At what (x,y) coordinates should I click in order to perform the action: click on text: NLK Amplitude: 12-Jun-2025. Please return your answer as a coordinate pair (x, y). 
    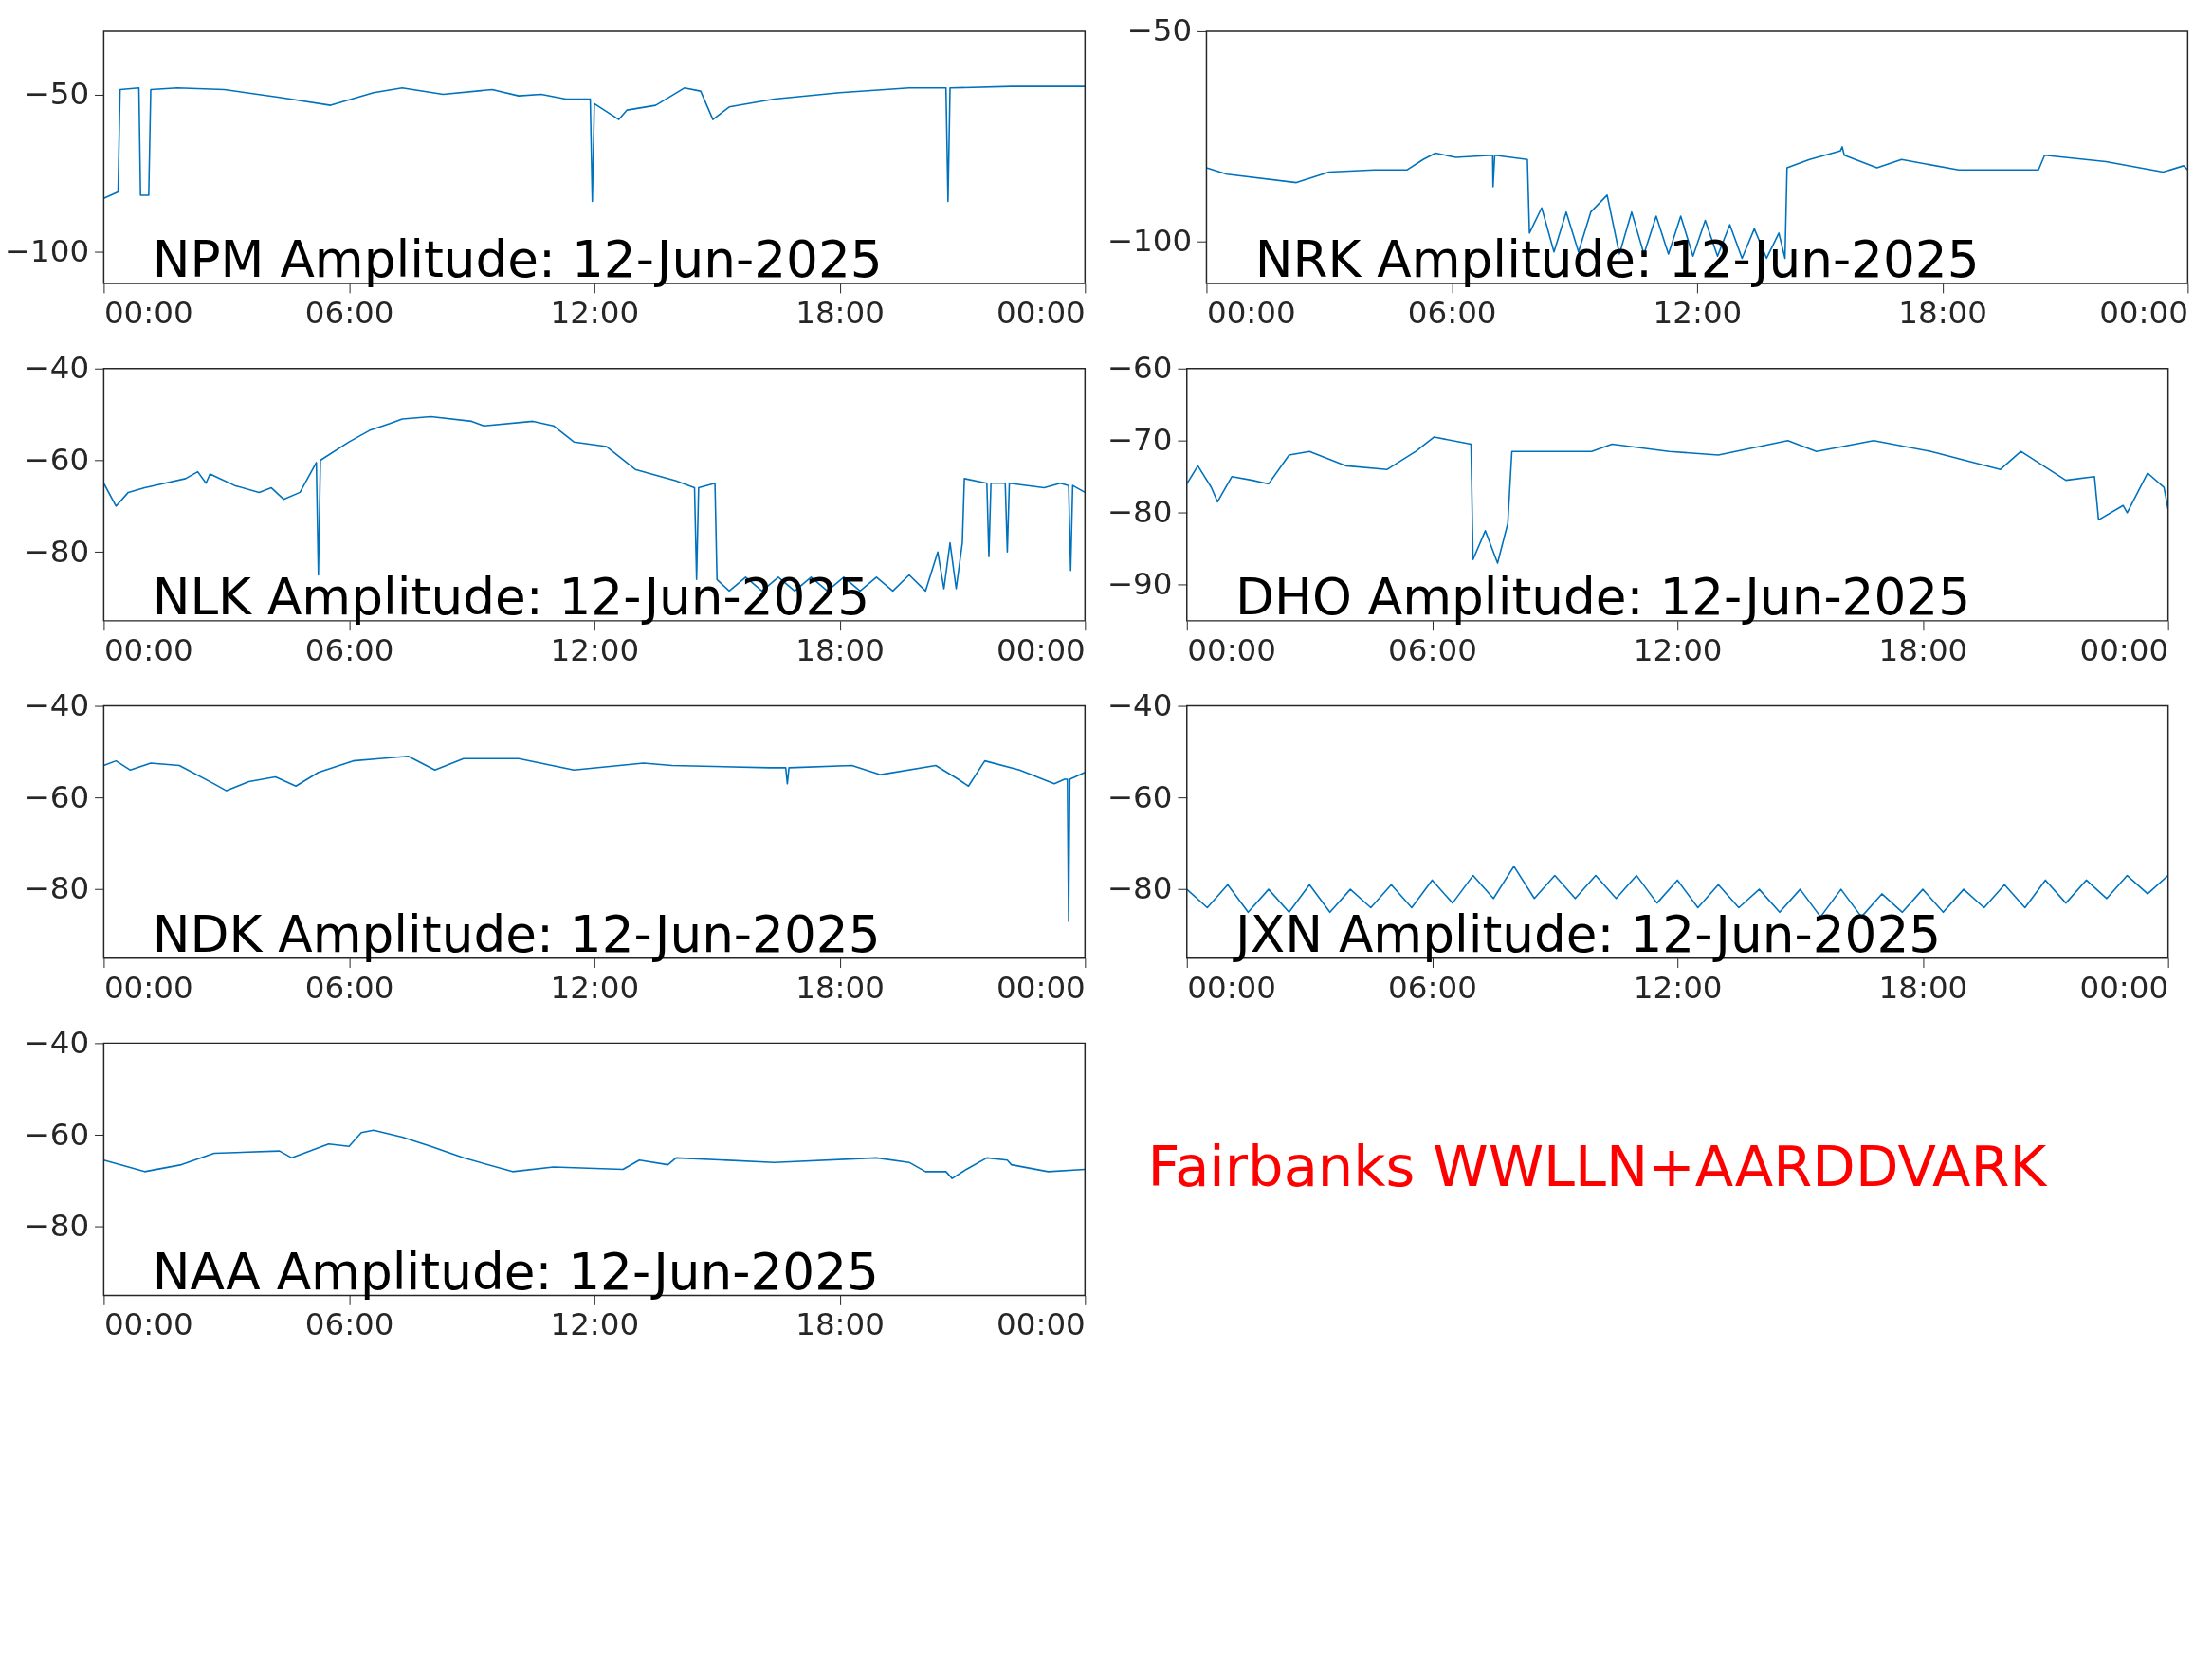
    Looking at the image, I should click on (511, 597).